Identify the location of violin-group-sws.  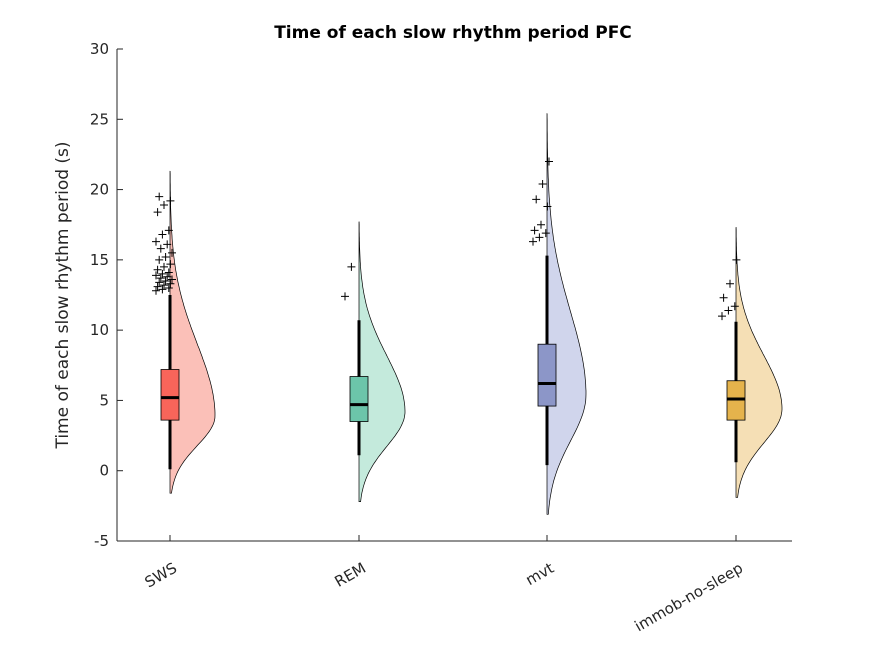
(184, 332).